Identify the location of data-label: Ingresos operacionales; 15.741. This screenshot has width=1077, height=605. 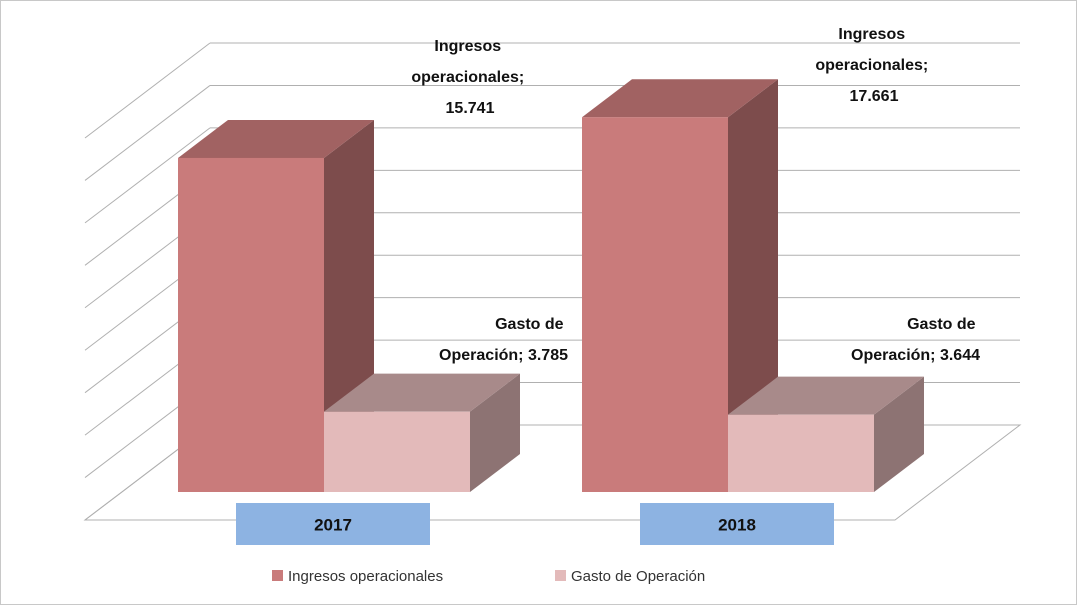
(469, 77).